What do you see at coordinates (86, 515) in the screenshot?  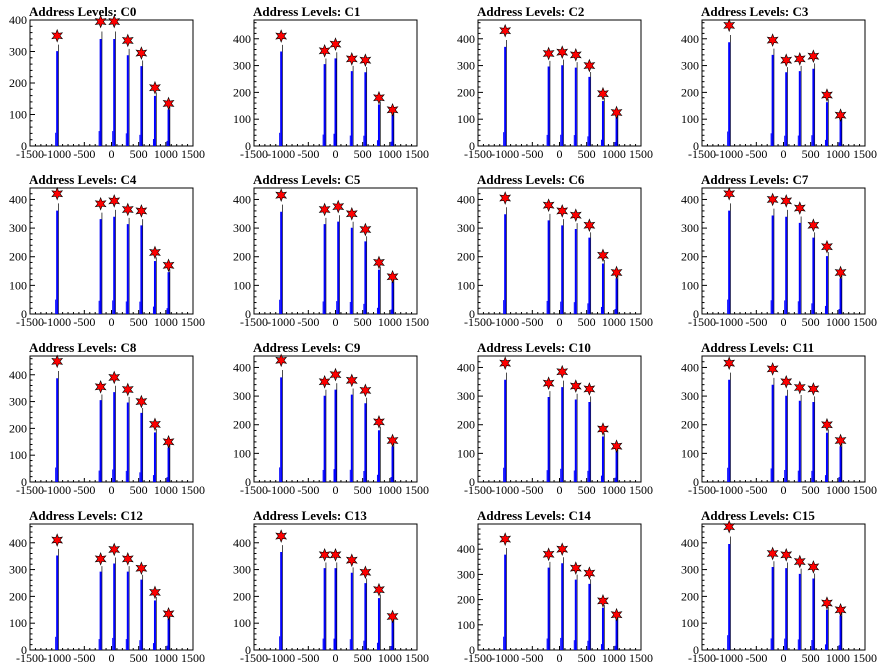 I see `panel-title: Address Levels: C12` at bounding box center [86, 515].